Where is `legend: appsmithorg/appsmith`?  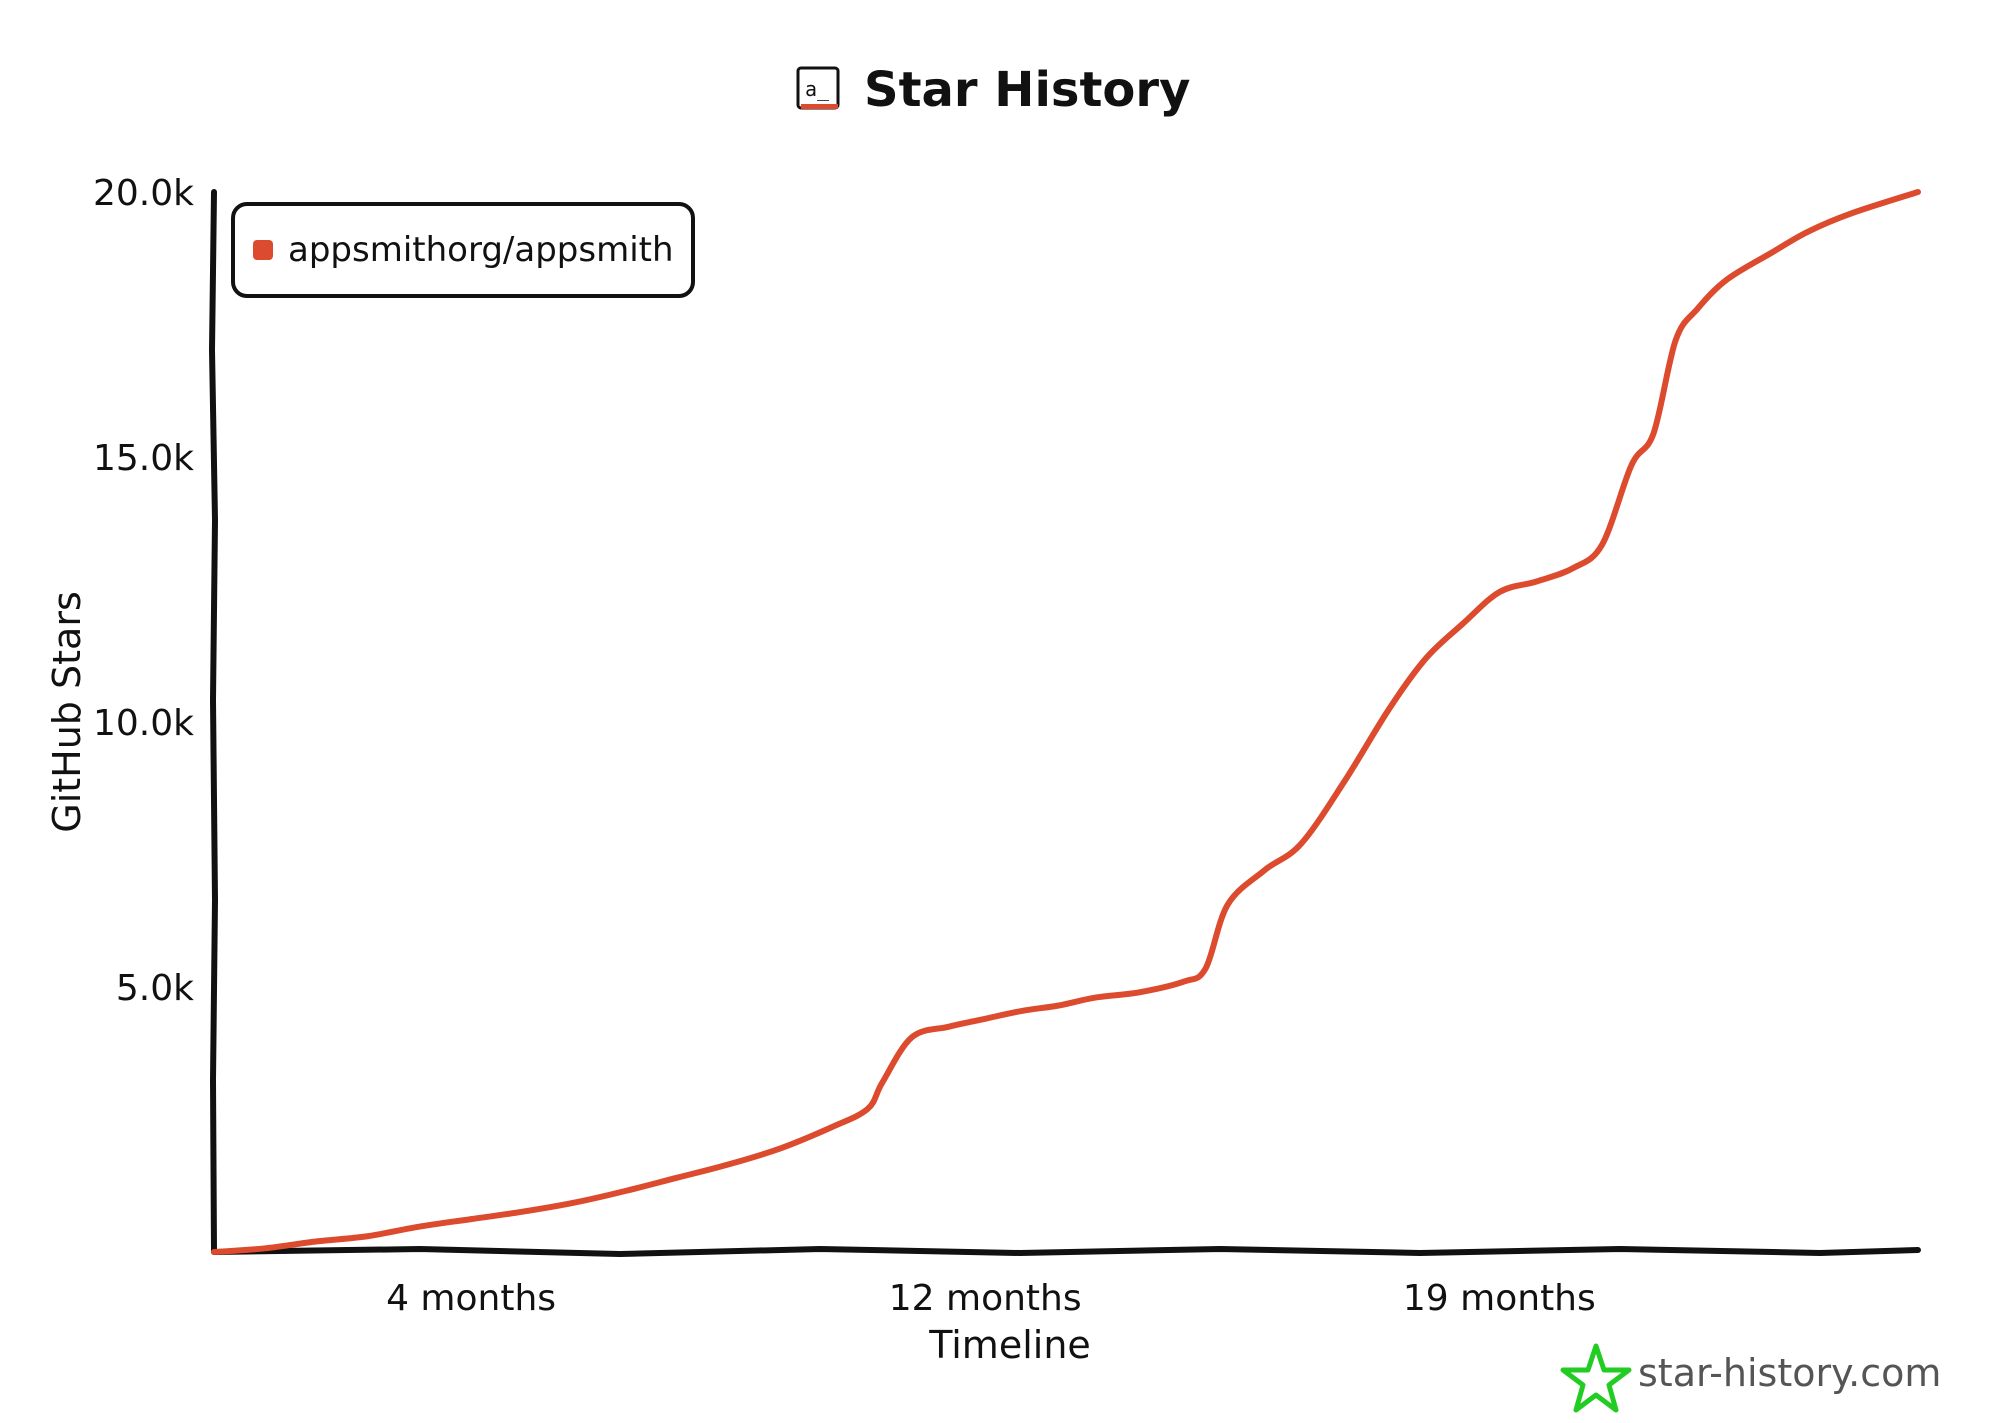 legend: appsmithorg/appsmith is located at coordinates (463, 250).